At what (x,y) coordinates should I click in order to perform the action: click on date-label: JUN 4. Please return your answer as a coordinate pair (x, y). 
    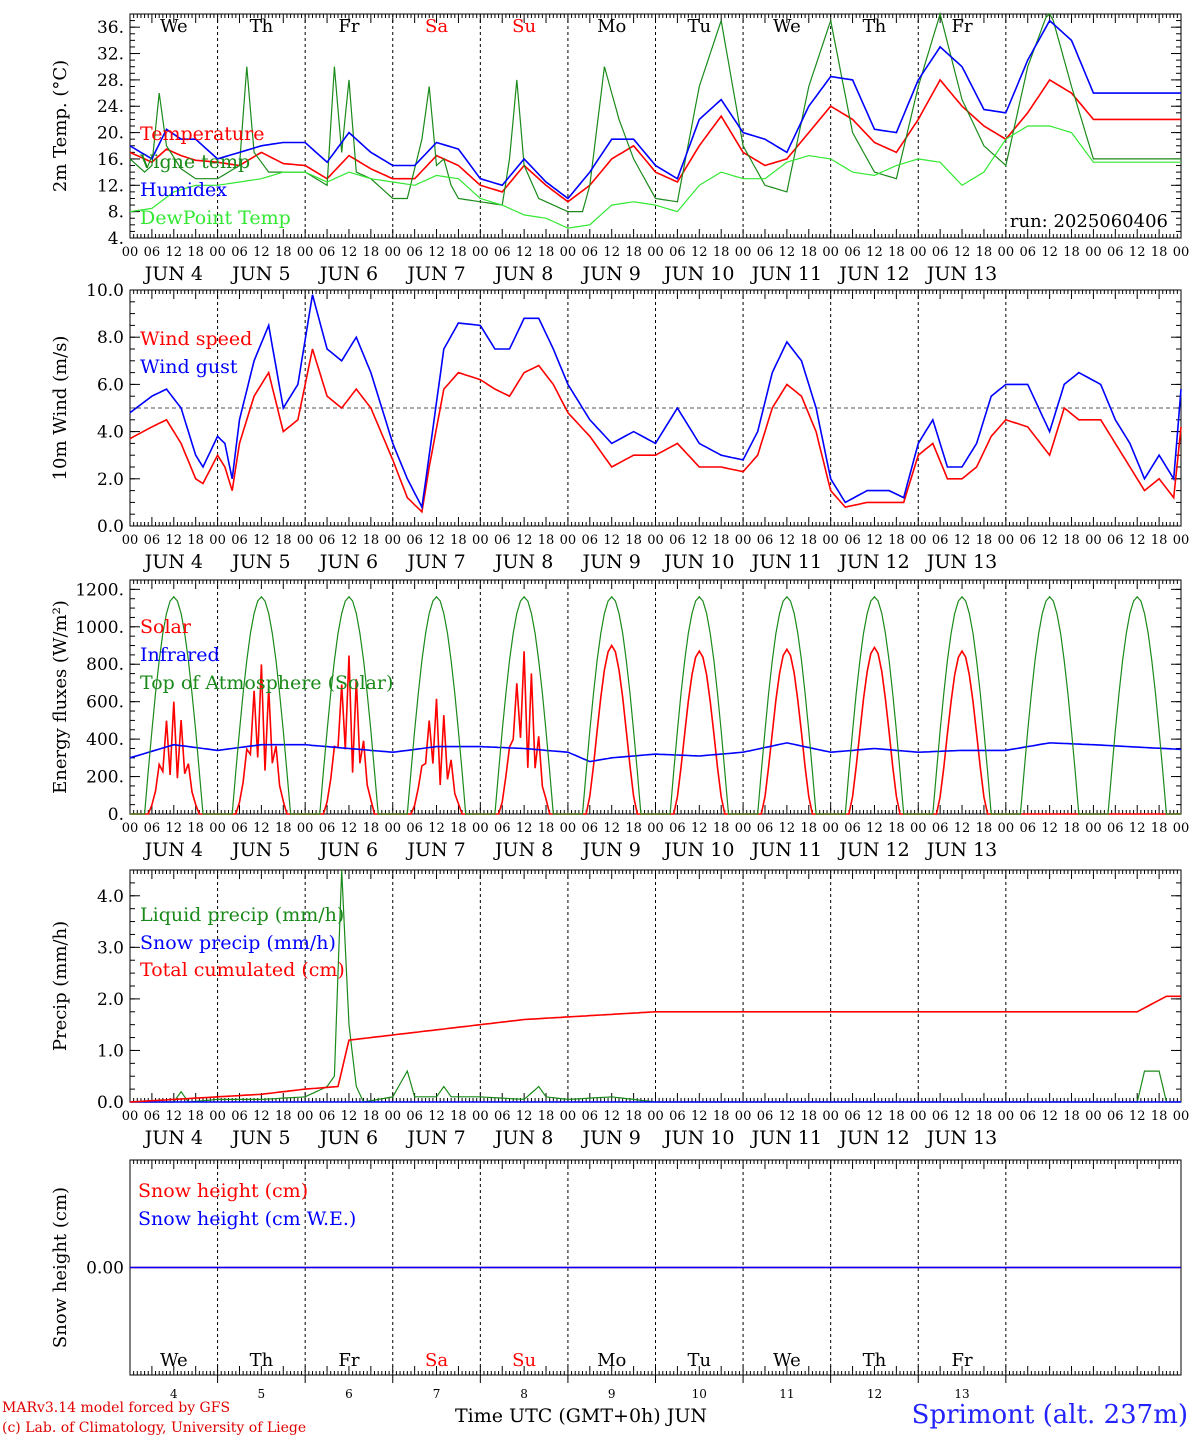
    Looking at the image, I should click on (173, 562).